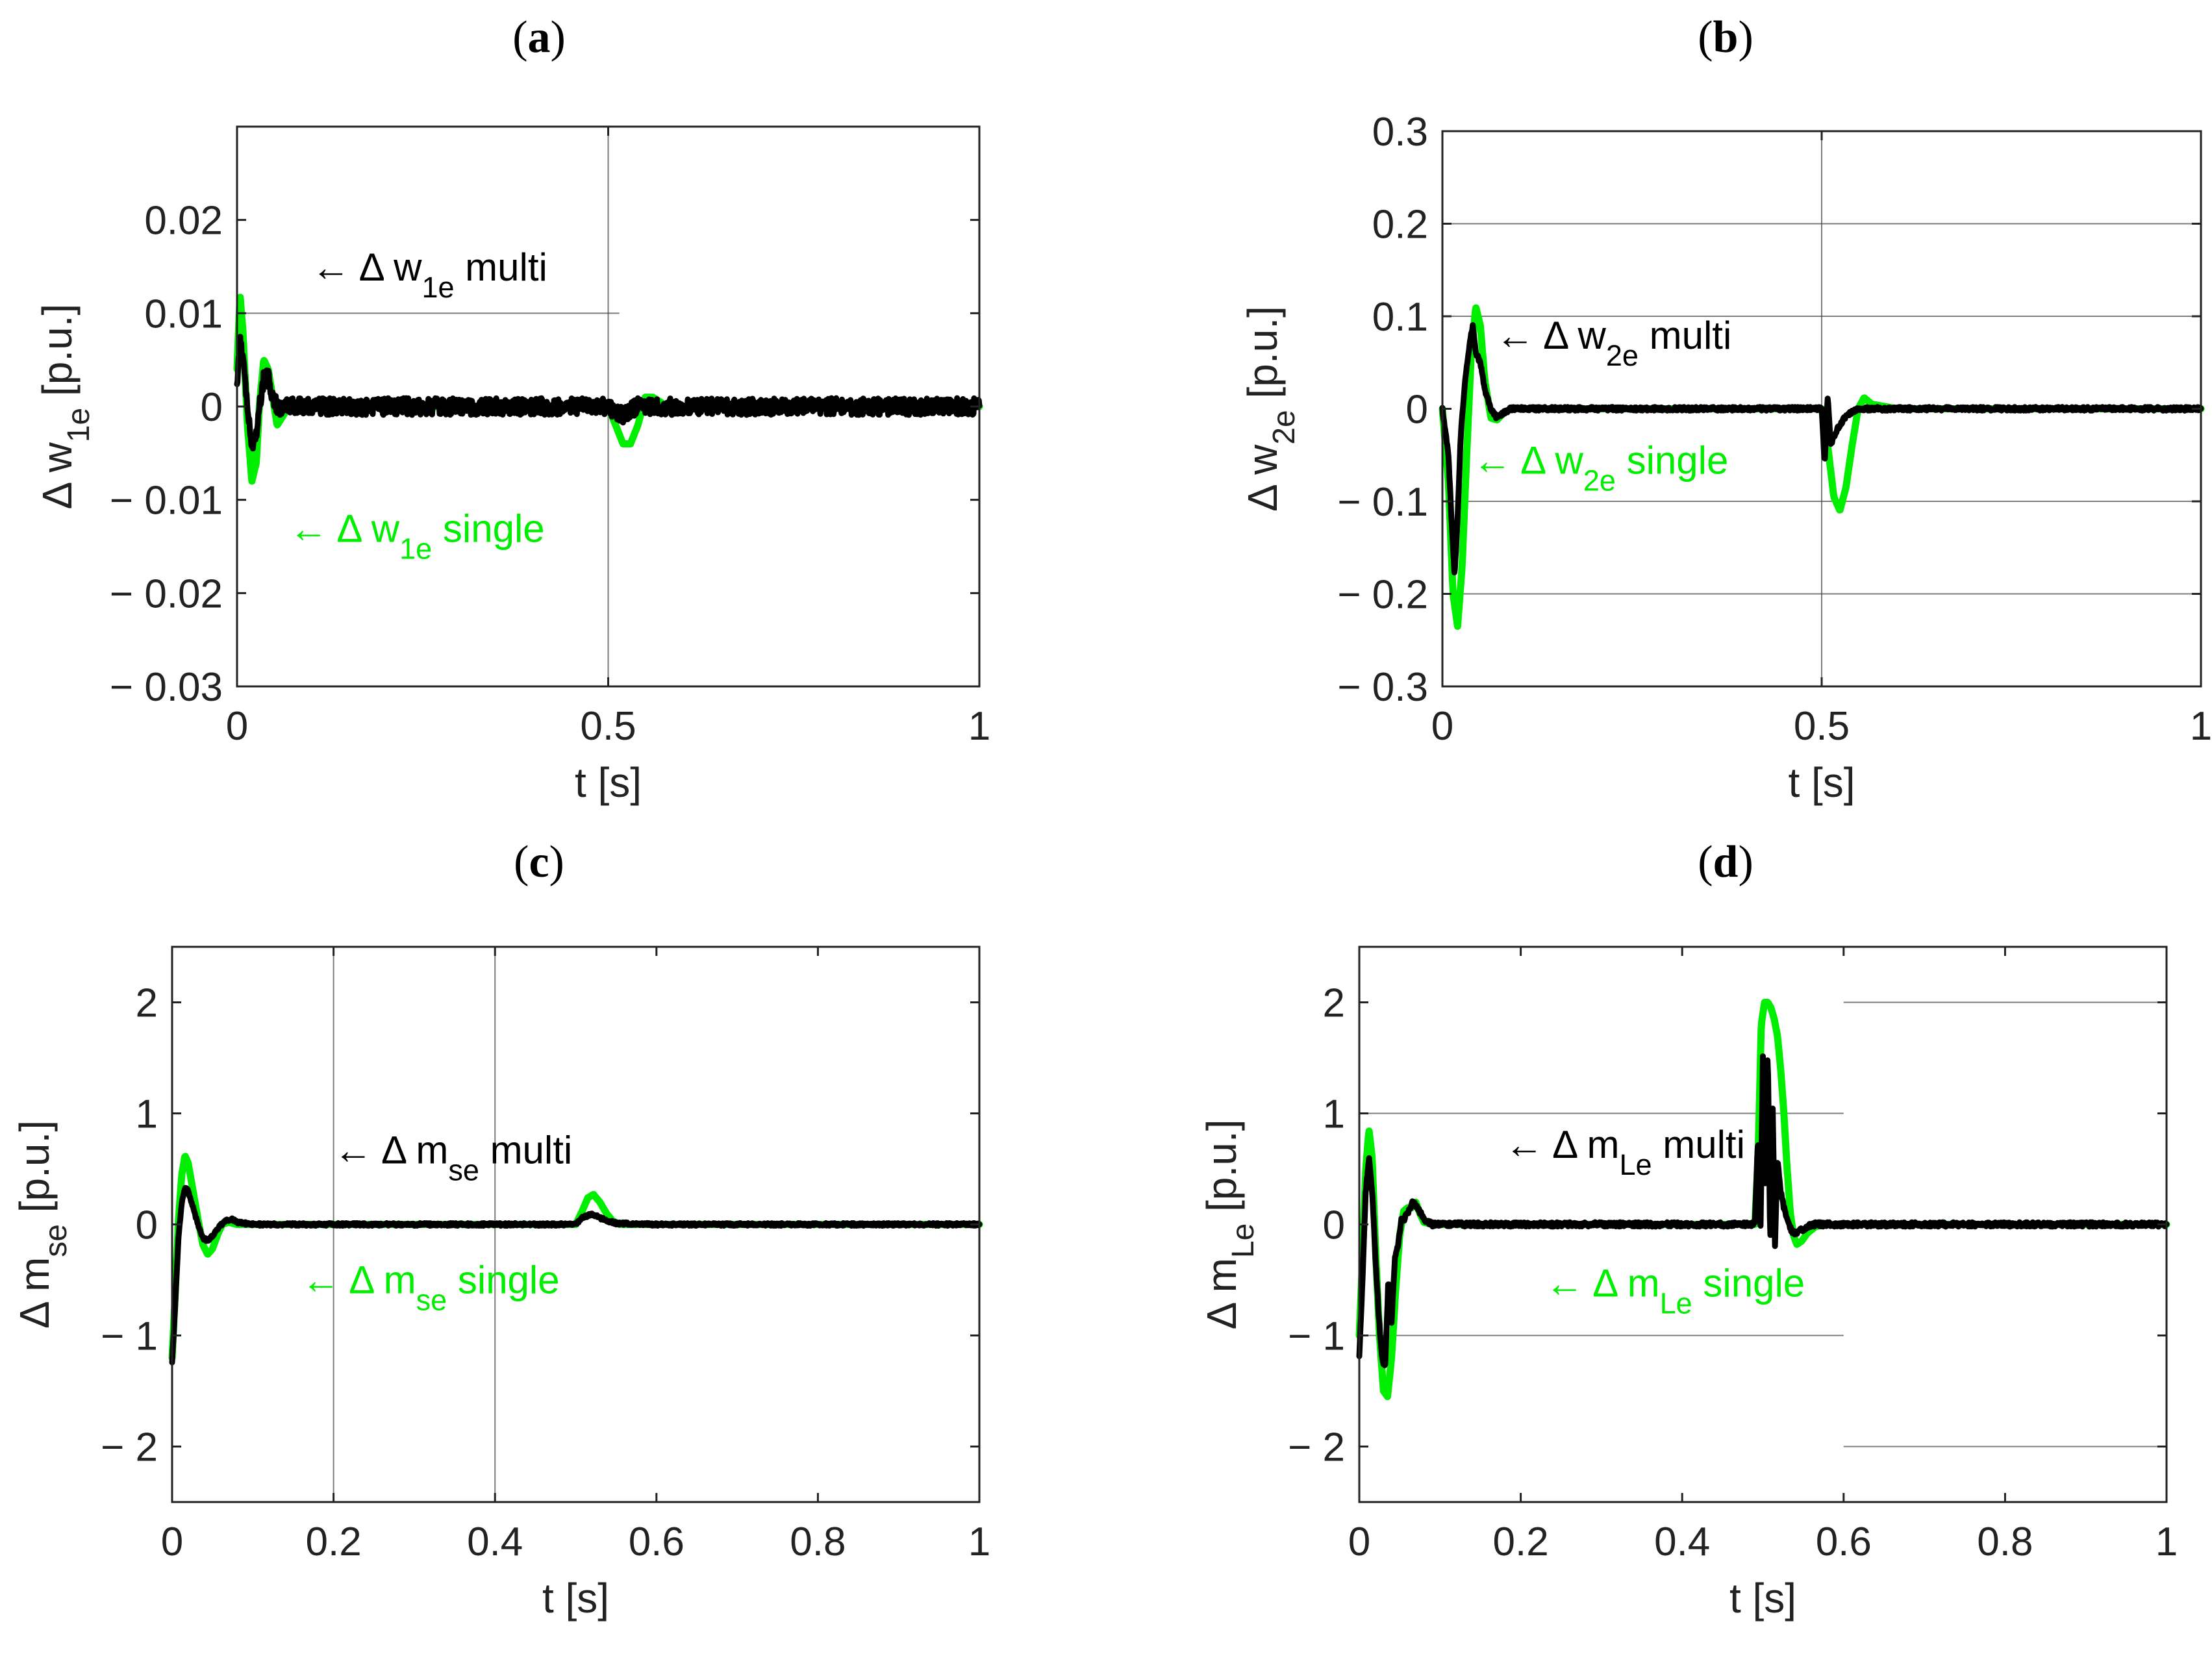 The width and height of the screenshot is (2212, 1654). What do you see at coordinates (1382, 502) in the screenshot?
I see `y-tick-label: − 0.1` at bounding box center [1382, 502].